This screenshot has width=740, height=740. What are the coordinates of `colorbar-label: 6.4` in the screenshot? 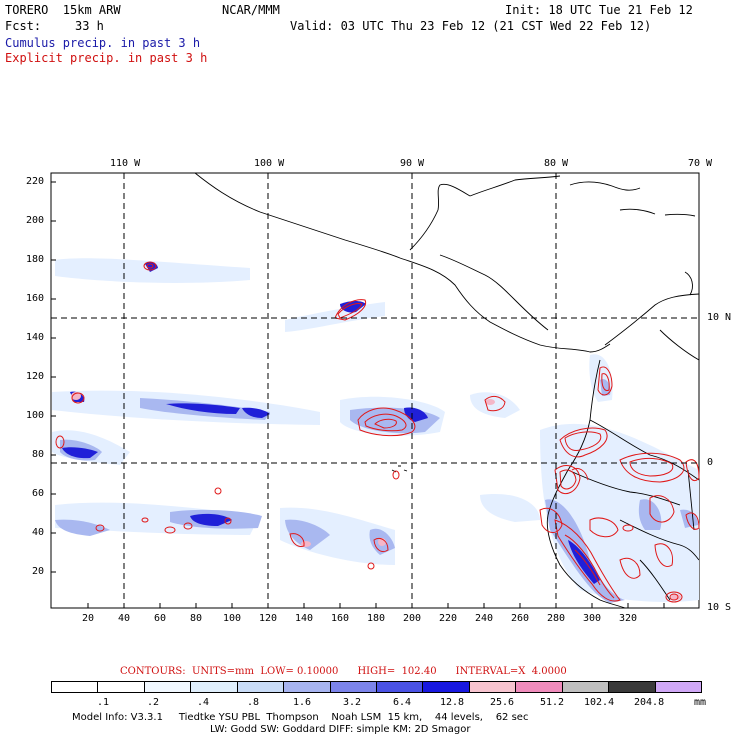 It's located at (402, 702).